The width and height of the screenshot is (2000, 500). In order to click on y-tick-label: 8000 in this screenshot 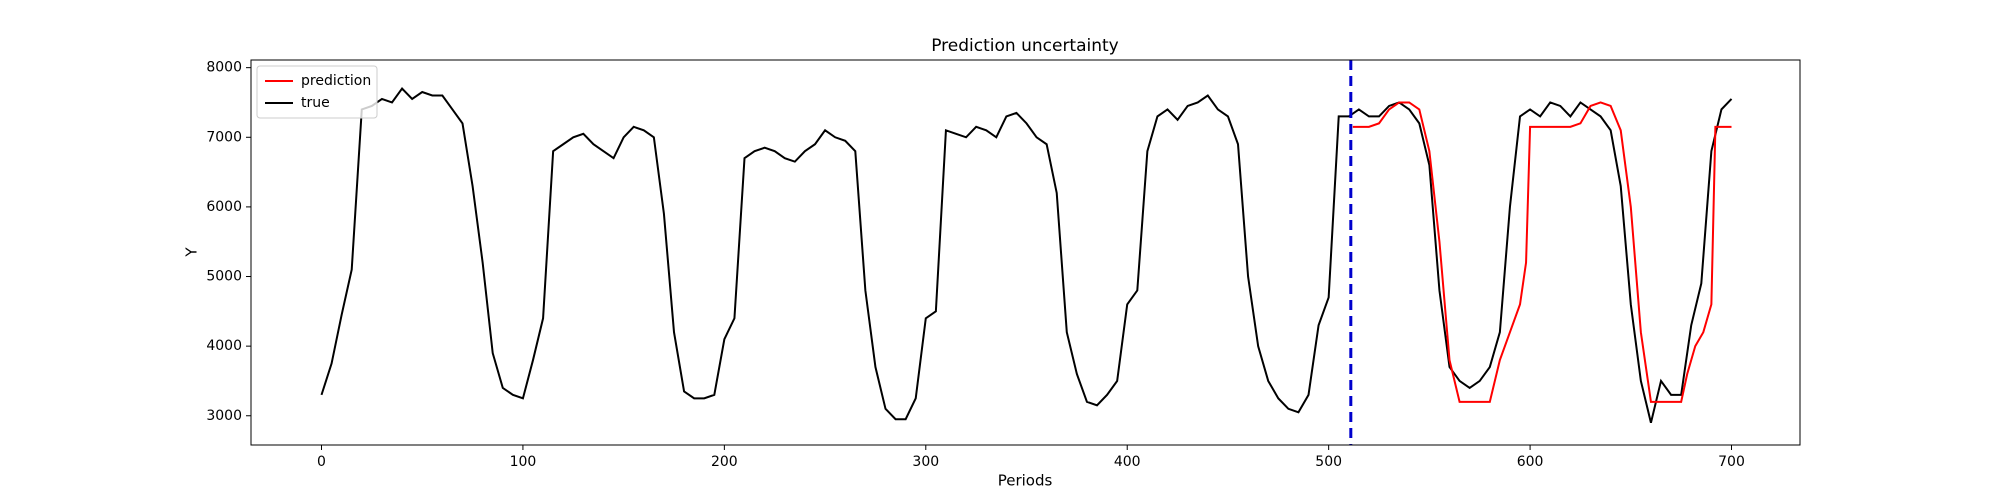, I will do `click(224, 68)`.